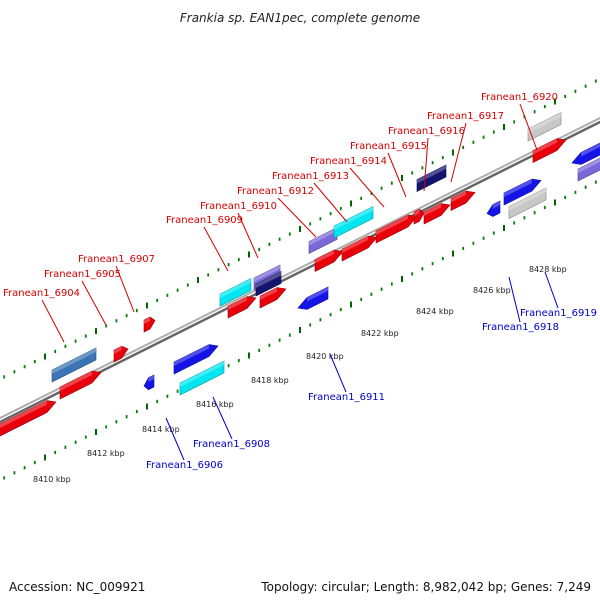 This screenshot has width=600, height=600. What do you see at coordinates (184, 465) in the screenshot?
I see `gene-label-reverse: Franean1_6906` at bounding box center [184, 465].